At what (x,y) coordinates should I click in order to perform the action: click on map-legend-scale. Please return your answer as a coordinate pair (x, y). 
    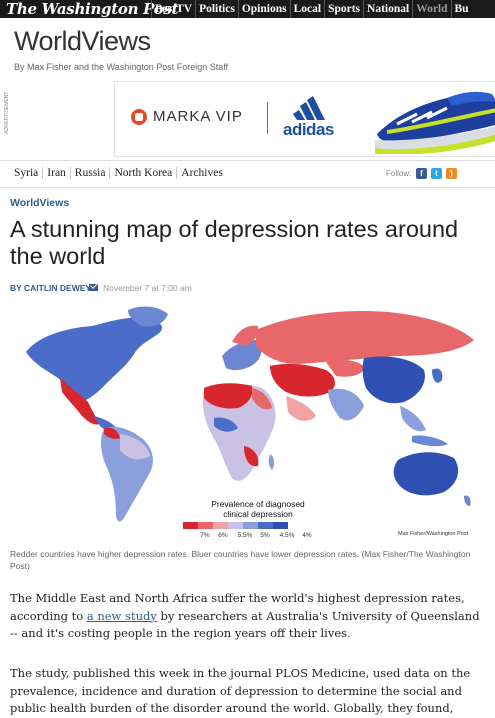
    Looking at the image, I should click on (235, 525).